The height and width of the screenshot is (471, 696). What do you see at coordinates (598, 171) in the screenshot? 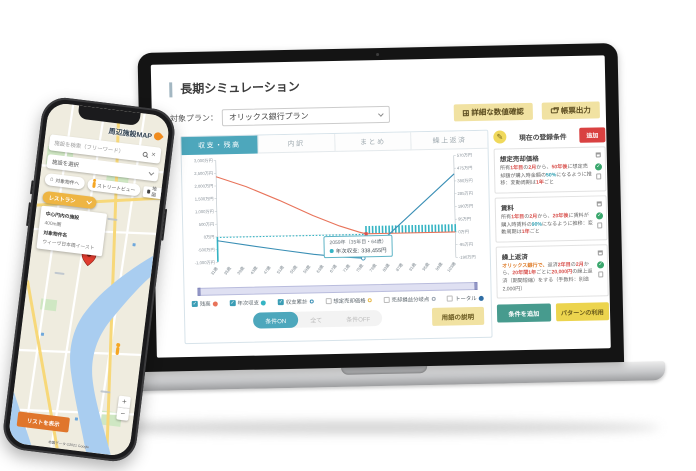
I see `condition-card-icons: ✓` at bounding box center [598, 171].